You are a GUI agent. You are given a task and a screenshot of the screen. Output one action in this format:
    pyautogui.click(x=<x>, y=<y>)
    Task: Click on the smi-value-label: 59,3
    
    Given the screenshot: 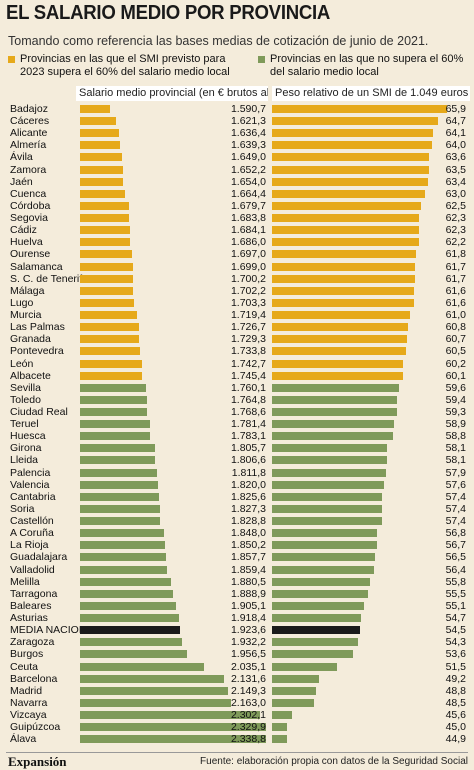 What is the action you would take?
    pyautogui.click(x=455, y=412)
    